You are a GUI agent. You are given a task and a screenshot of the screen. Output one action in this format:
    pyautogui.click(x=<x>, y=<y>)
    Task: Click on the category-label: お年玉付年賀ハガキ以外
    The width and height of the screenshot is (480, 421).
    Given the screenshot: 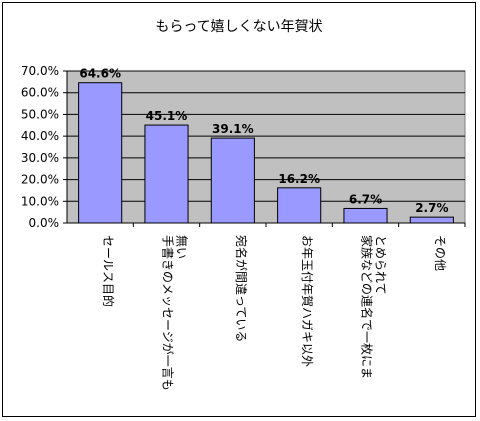 What is the action you would take?
    pyautogui.click(x=307, y=301)
    